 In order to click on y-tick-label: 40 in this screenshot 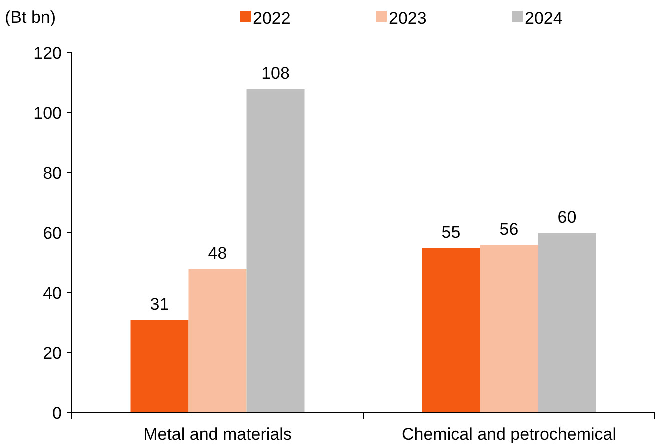, I will do `click(52, 293)`.